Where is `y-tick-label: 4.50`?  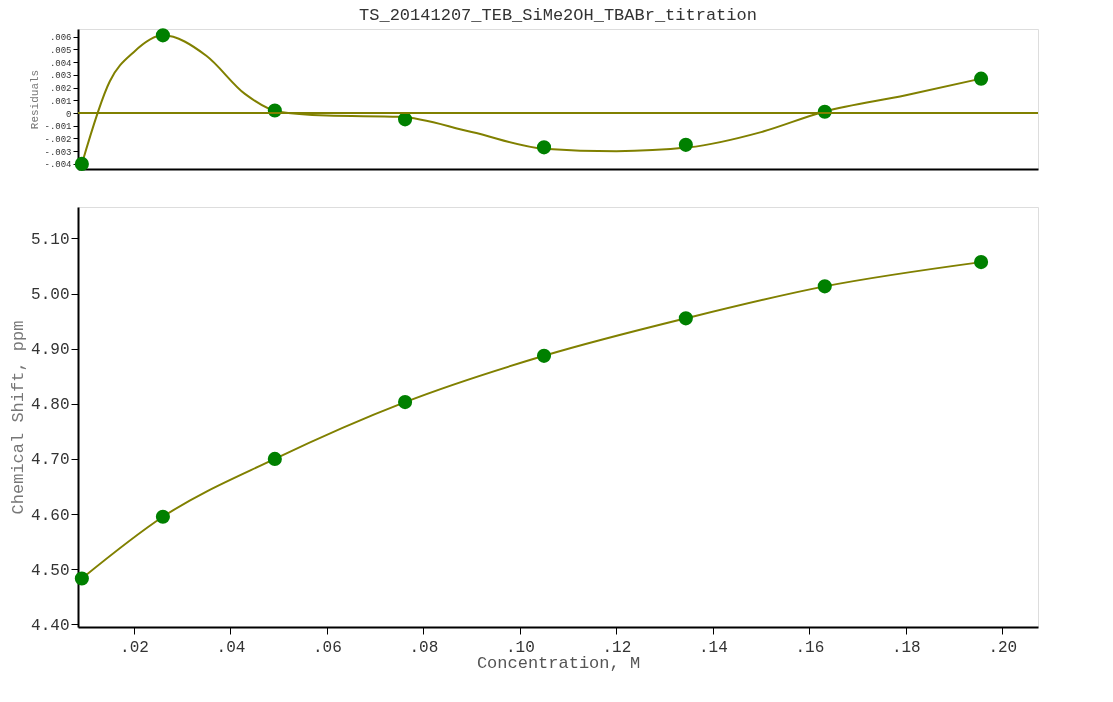 y-tick-label: 4.50 is located at coordinates (50, 570).